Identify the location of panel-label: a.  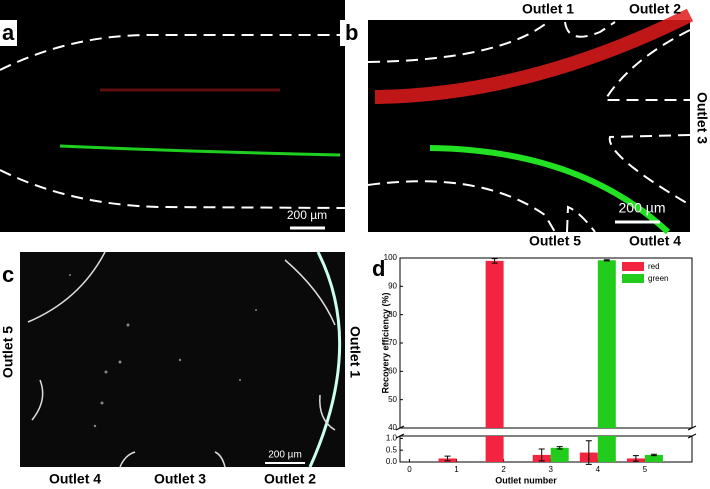
(8, 32).